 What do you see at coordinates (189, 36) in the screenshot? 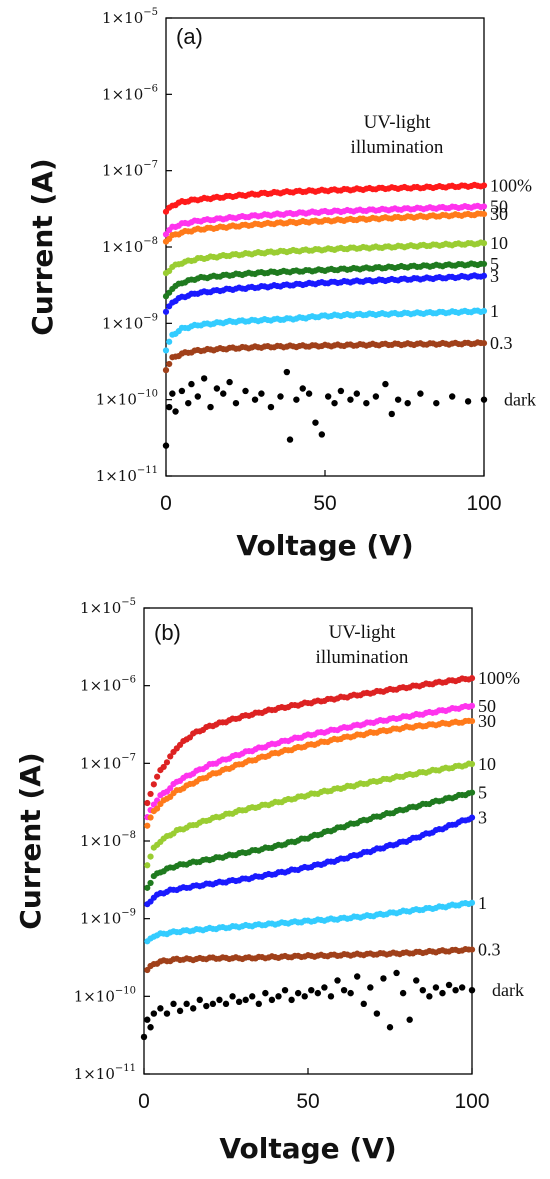
I see `panel-label: (a)` at bounding box center [189, 36].